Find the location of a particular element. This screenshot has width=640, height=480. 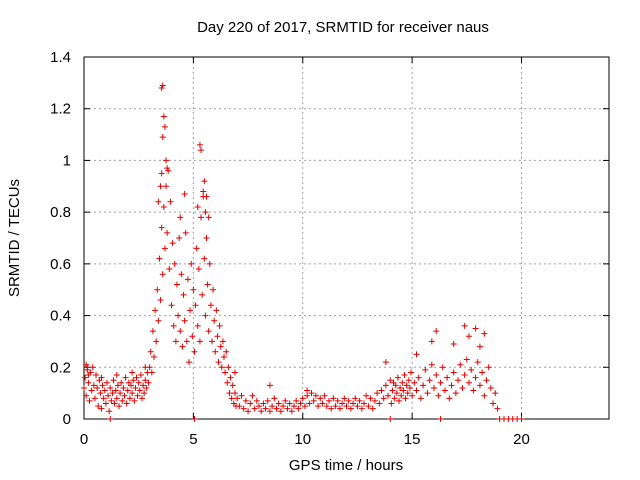

y-tick-label: 1.2 is located at coordinates (60, 109).